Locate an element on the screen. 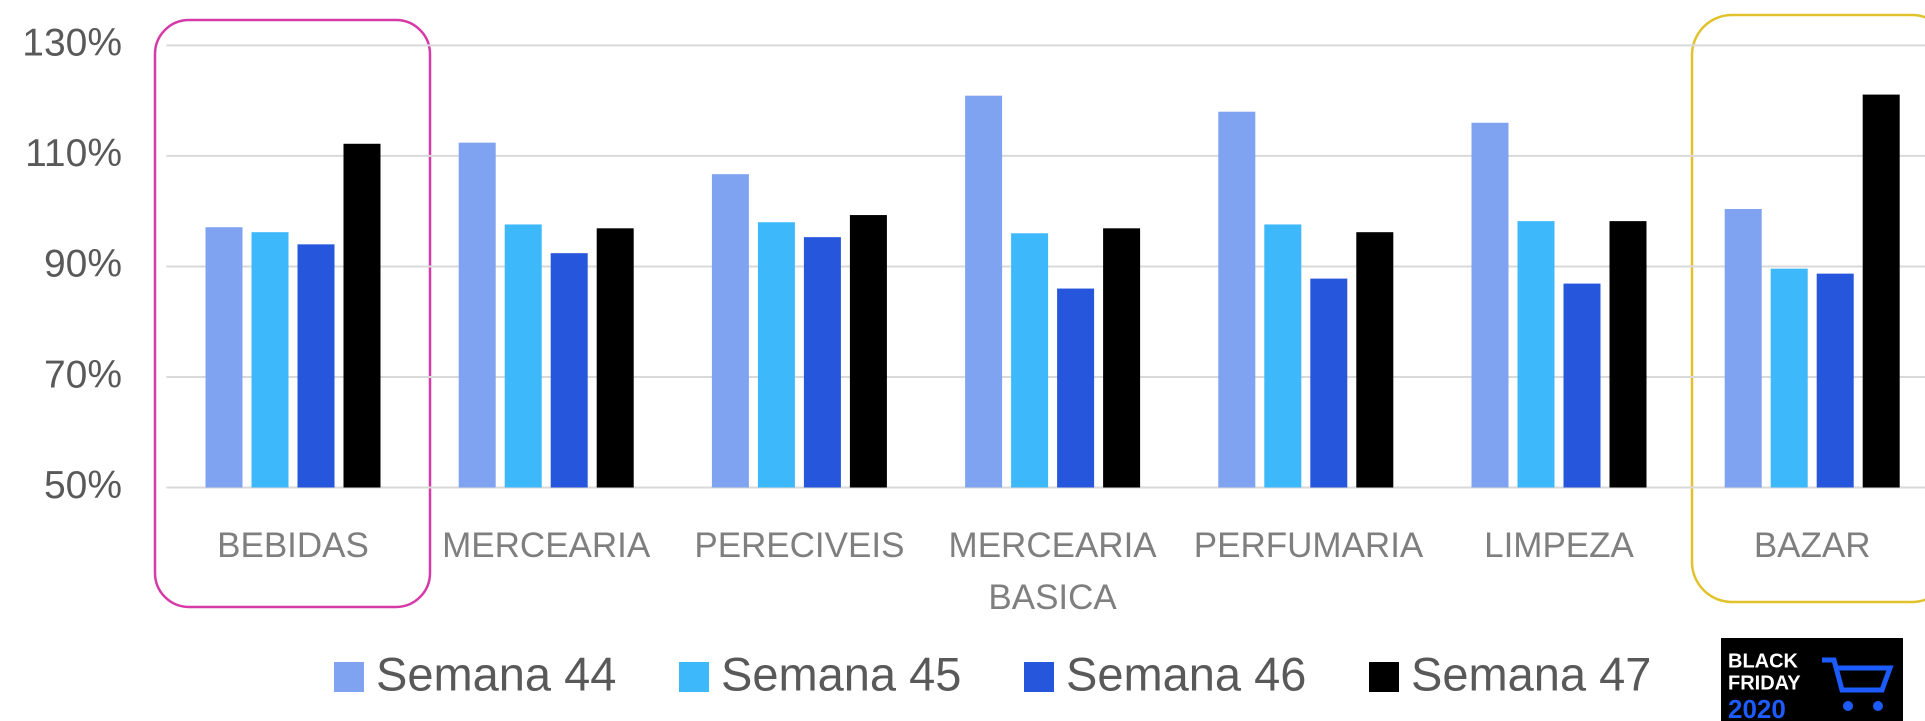 Image resolution: width=1925 pixels, height=721 pixels. badge-bg is located at coordinates (1812, 679).